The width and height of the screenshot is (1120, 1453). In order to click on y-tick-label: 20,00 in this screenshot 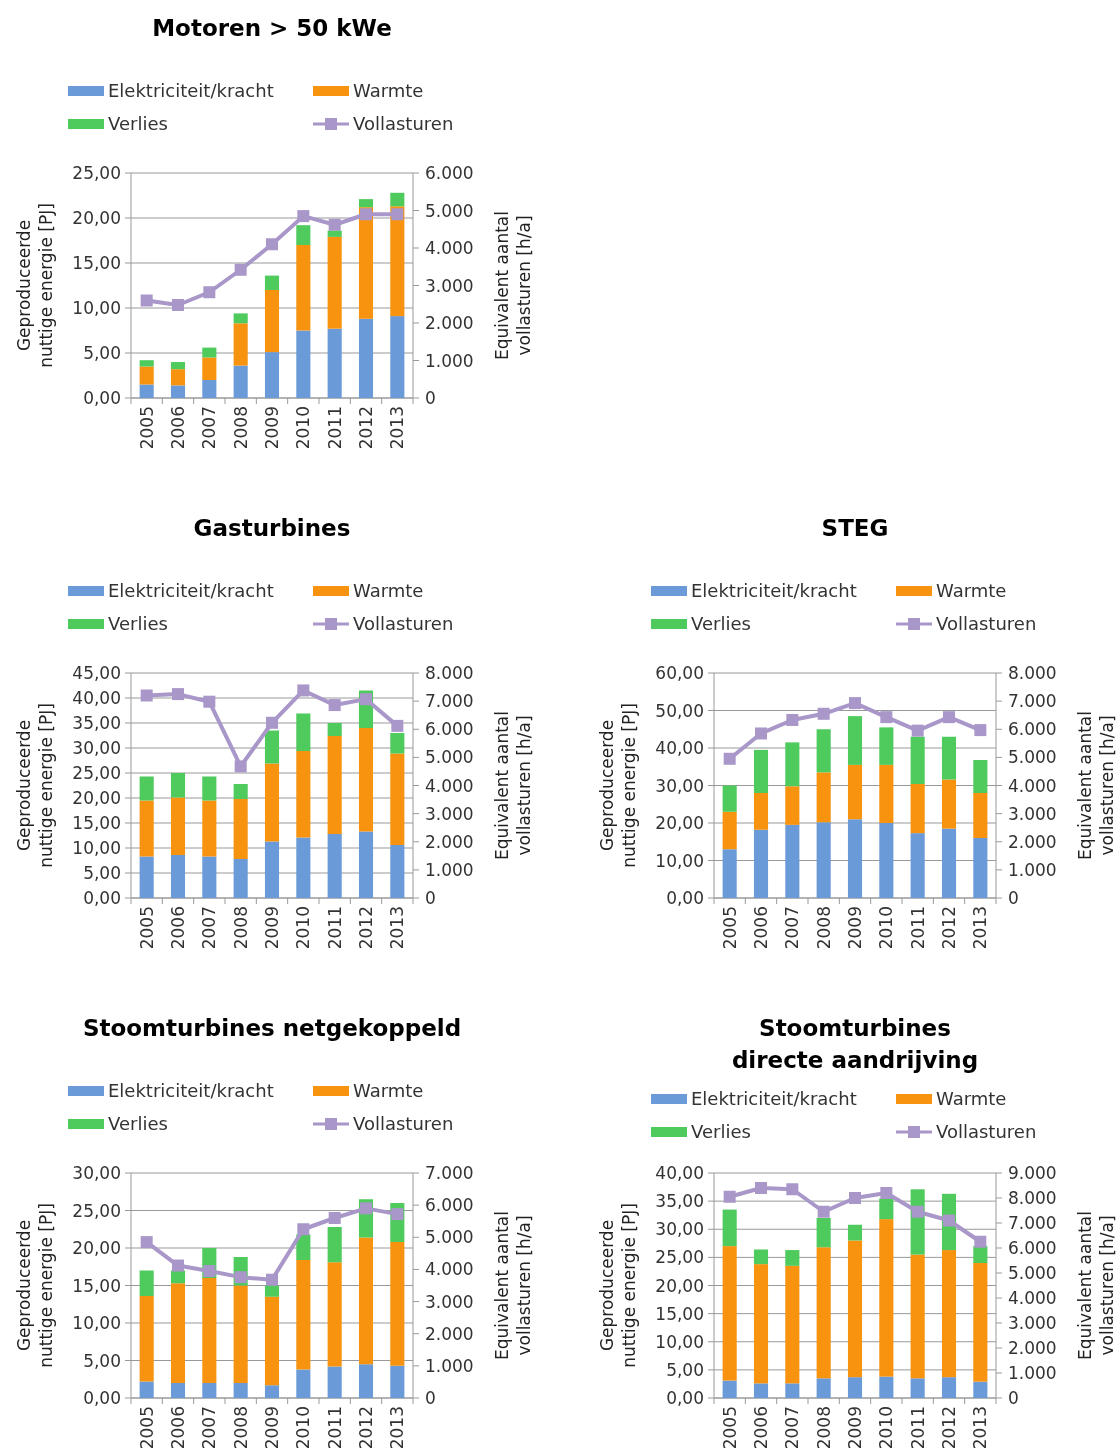, I will do `click(96, 798)`.